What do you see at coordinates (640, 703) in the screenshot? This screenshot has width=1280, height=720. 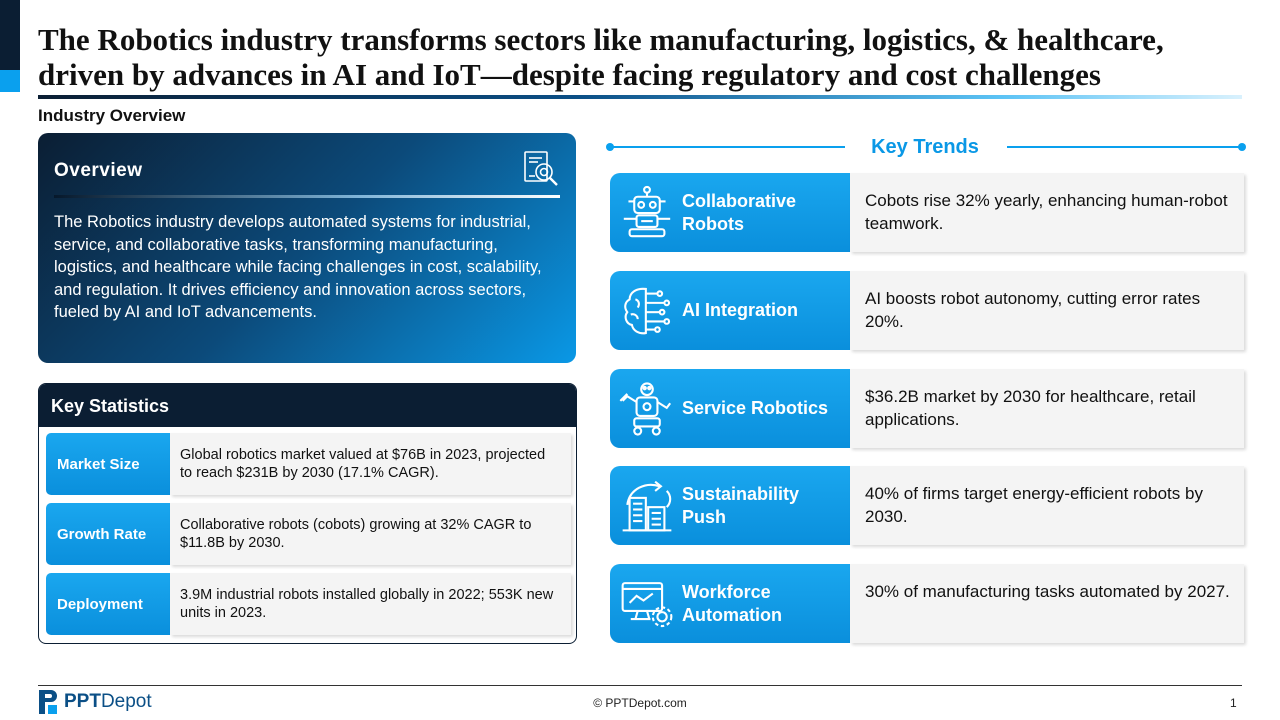 I see `footer-copyright: © PPTDepot.com` at bounding box center [640, 703].